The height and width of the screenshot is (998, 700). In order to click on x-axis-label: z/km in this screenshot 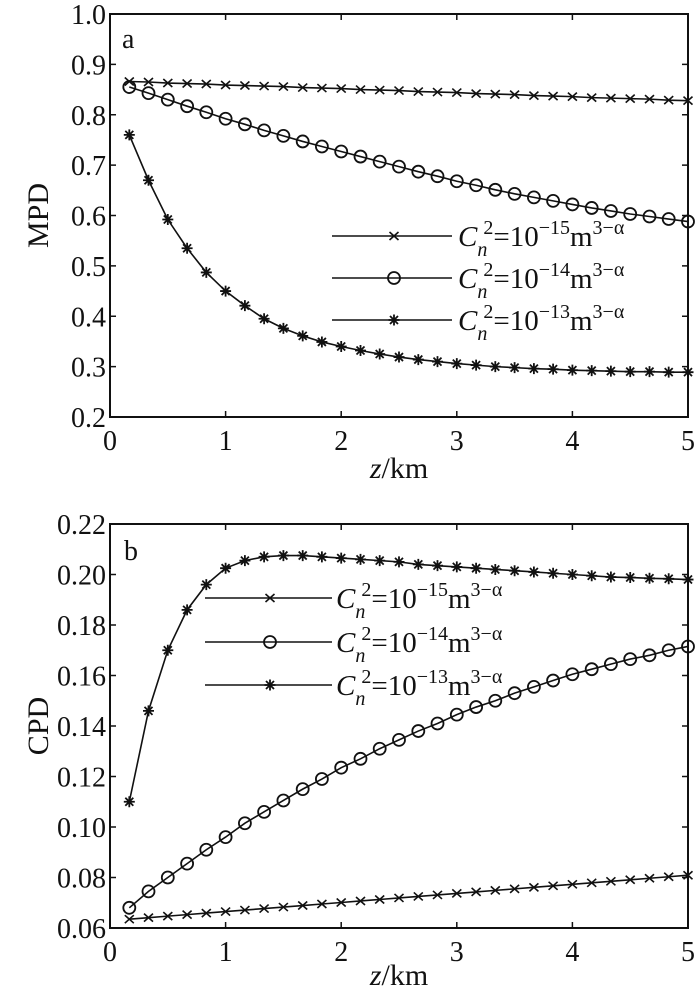, I will do `click(398, 975)`.